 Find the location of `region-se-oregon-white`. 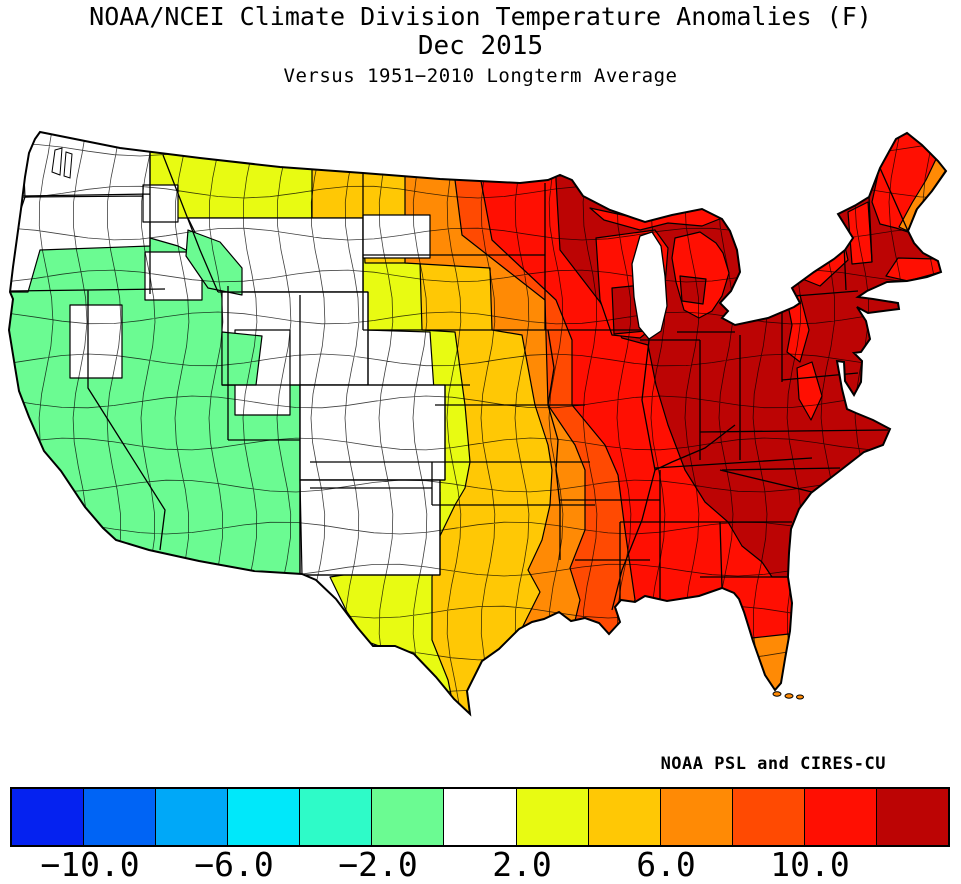

region-se-oregon-white is located at coordinates (173, 276).